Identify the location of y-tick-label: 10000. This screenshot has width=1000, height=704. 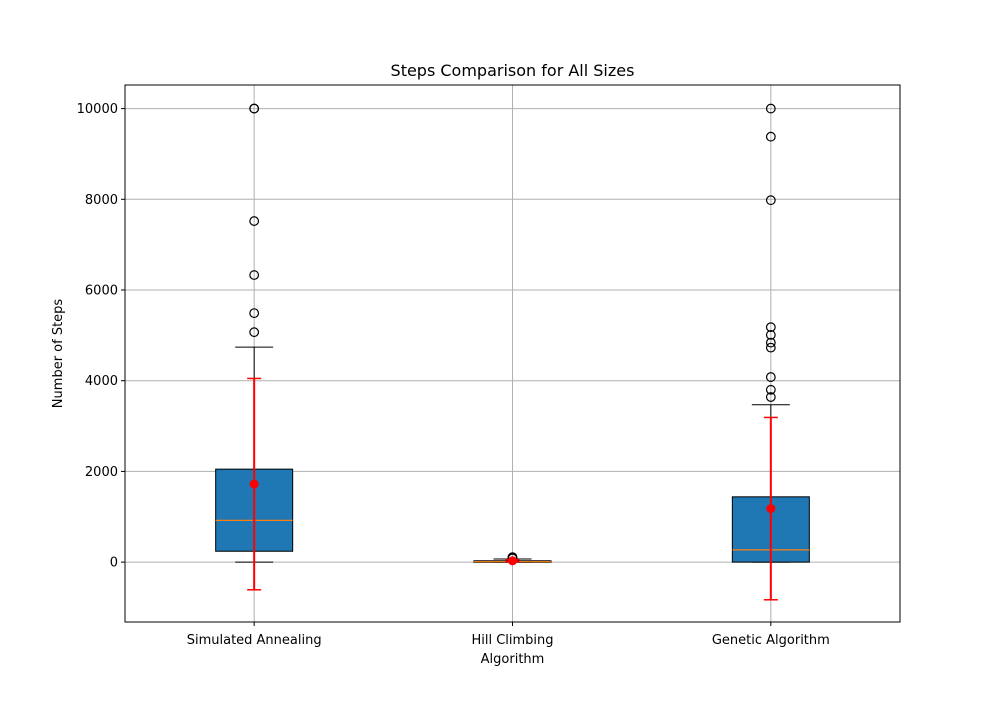
(97, 109).